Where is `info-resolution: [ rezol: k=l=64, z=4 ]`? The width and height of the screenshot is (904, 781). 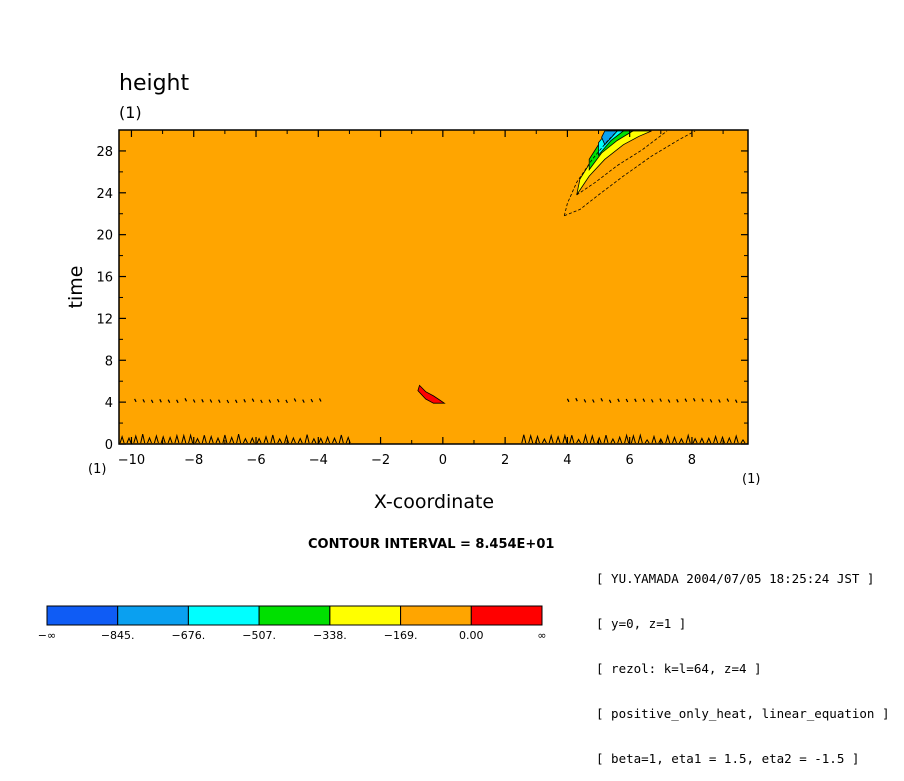 info-resolution: [ rezol: k=l=64, z=4 ] is located at coordinates (679, 668).